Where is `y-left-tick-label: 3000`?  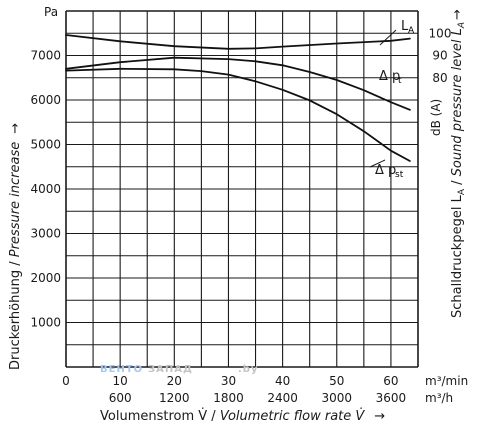 y-left-tick-label: 3000 is located at coordinates (45, 234).